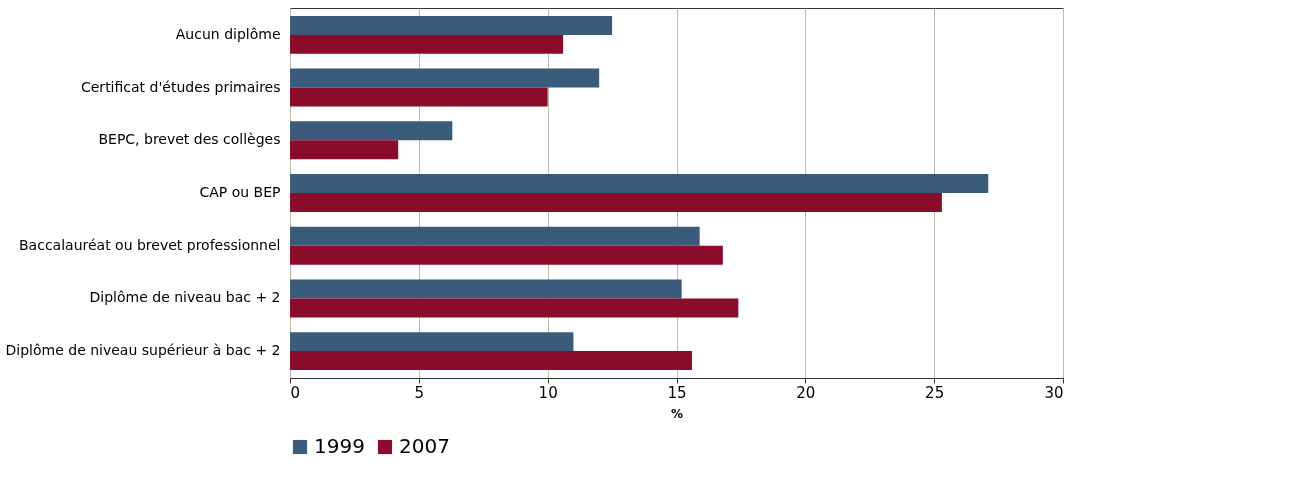  What do you see at coordinates (806, 392) in the screenshot?
I see `x-tick-label: 20` at bounding box center [806, 392].